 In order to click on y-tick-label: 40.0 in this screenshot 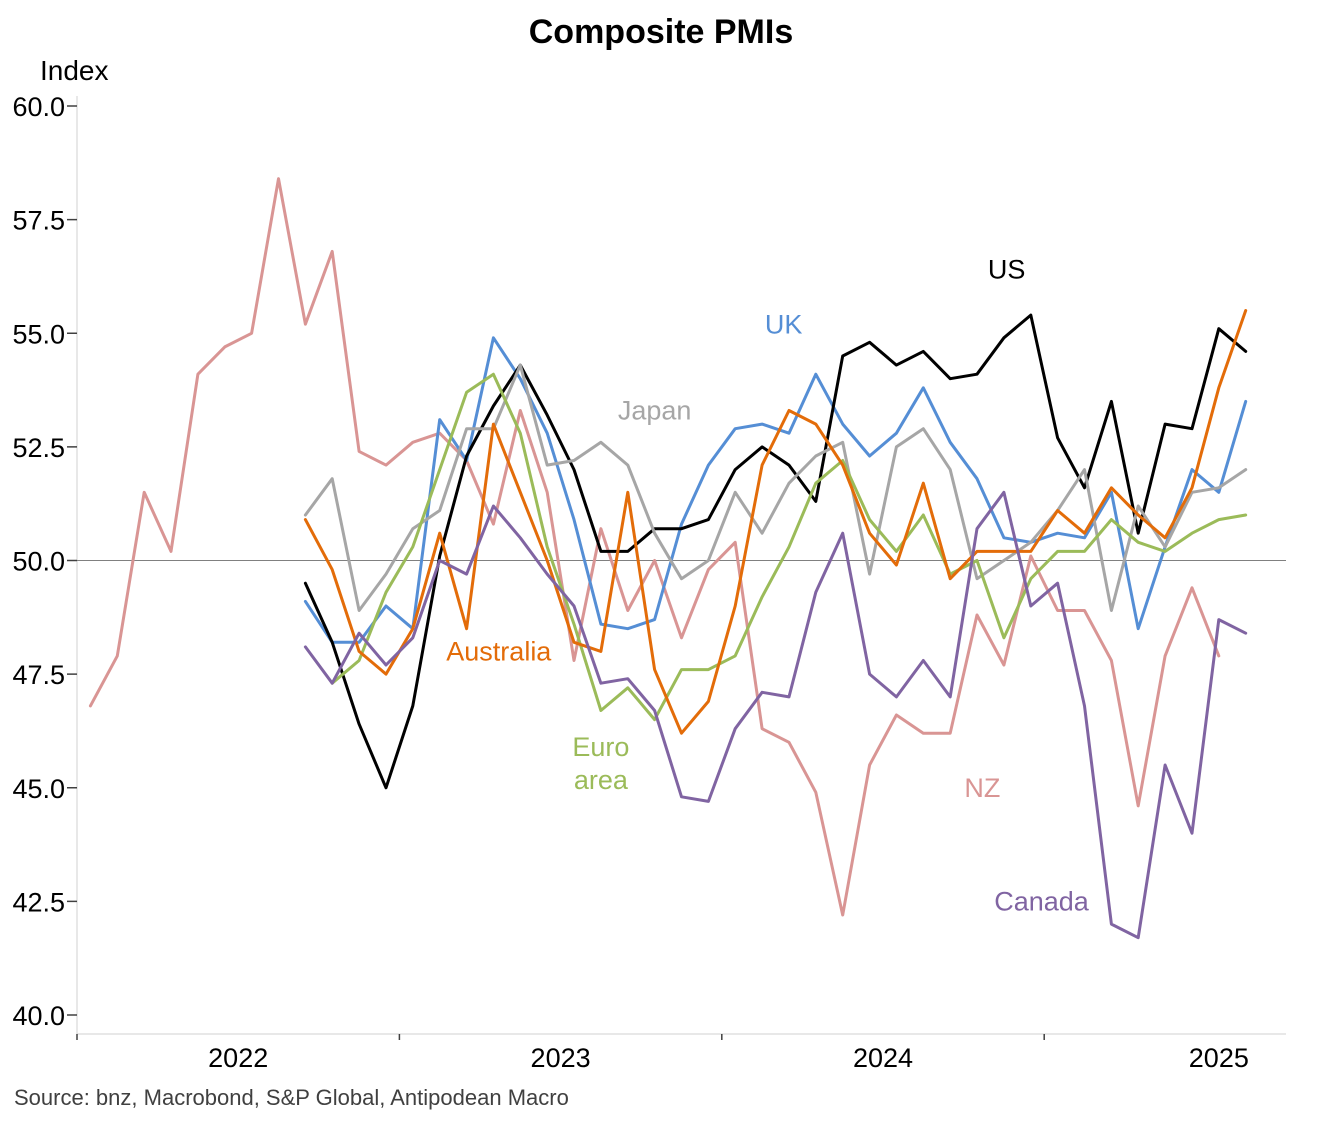, I will do `click(38, 1016)`.